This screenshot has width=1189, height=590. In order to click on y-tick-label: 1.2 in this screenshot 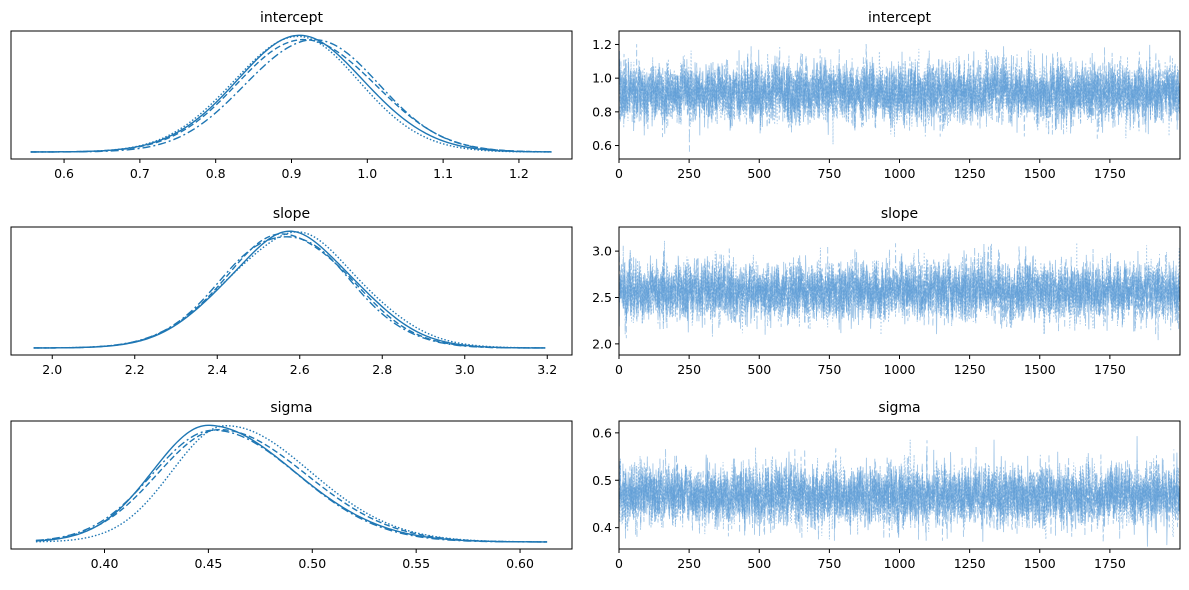, I will do `click(602, 44)`.